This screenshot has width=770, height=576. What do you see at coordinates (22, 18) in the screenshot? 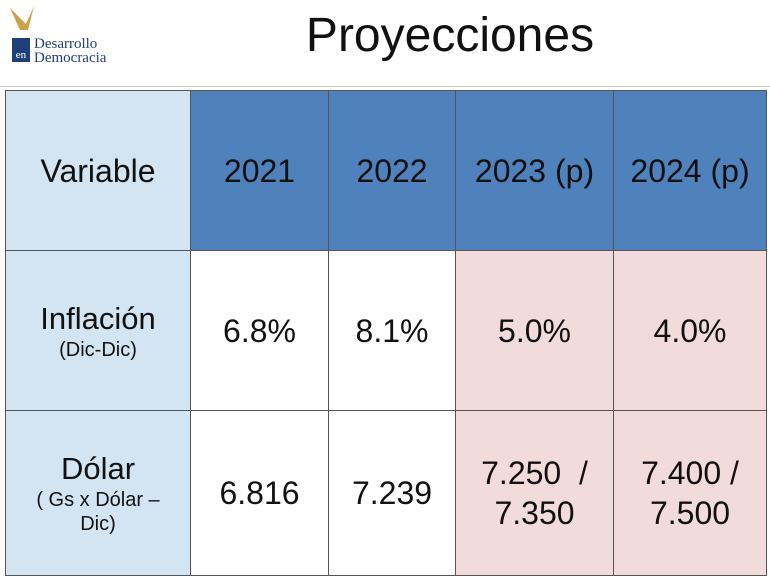
I see `logo-wing` at bounding box center [22, 18].